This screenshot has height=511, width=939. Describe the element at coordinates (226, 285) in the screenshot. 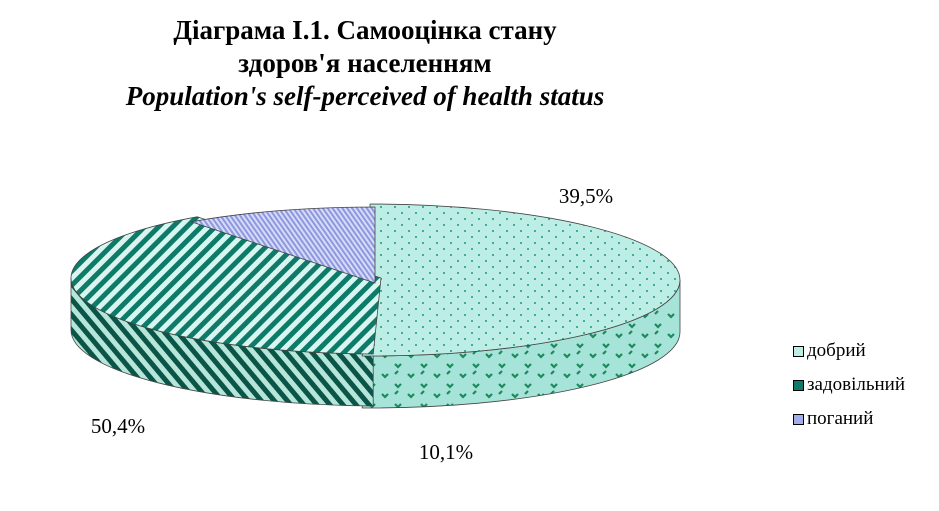

I see `pie-slice-satisfactory` at that location.